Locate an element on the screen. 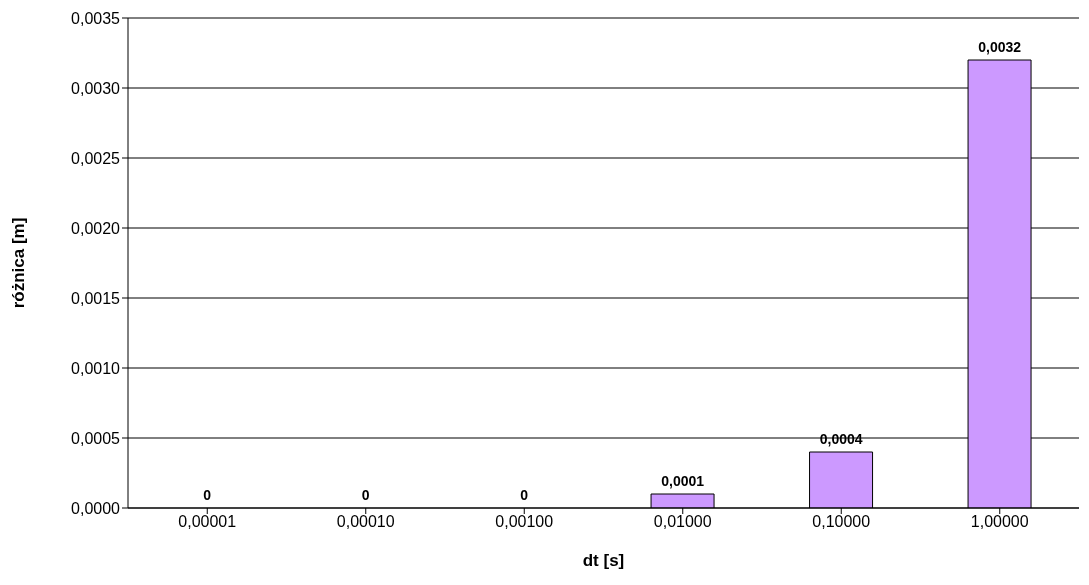 The image size is (1089, 585). y-axis-title: różnica [m] is located at coordinates (19, 263).